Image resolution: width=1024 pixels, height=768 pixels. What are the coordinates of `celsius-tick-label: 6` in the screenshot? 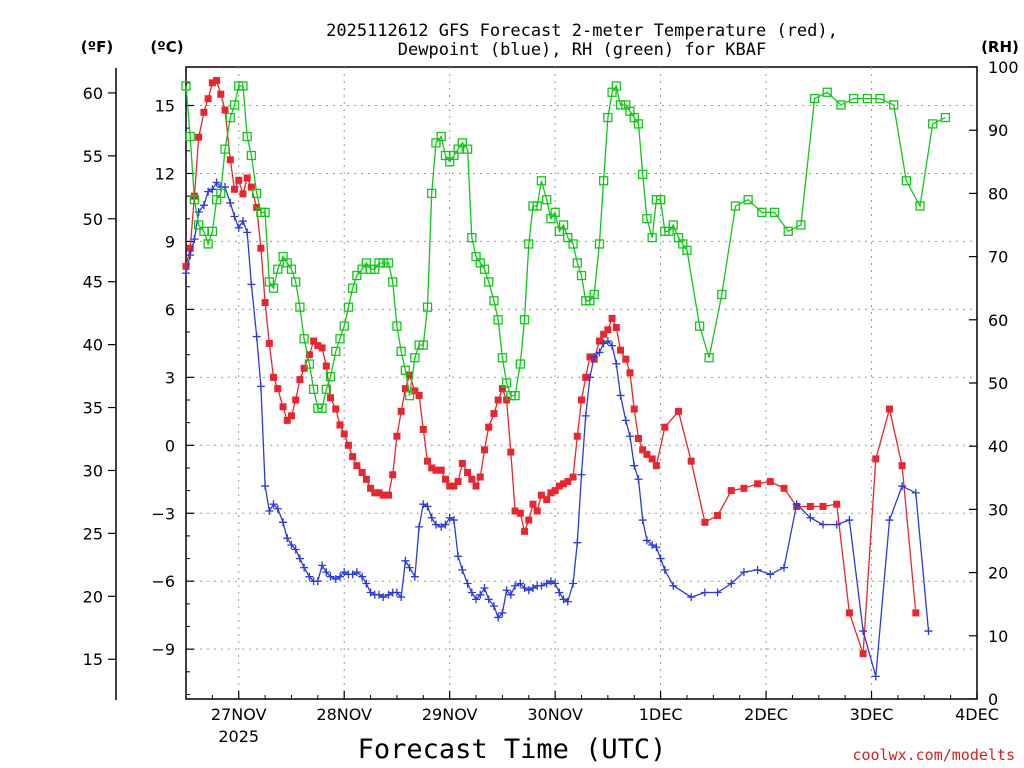 It's located at (170, 309).